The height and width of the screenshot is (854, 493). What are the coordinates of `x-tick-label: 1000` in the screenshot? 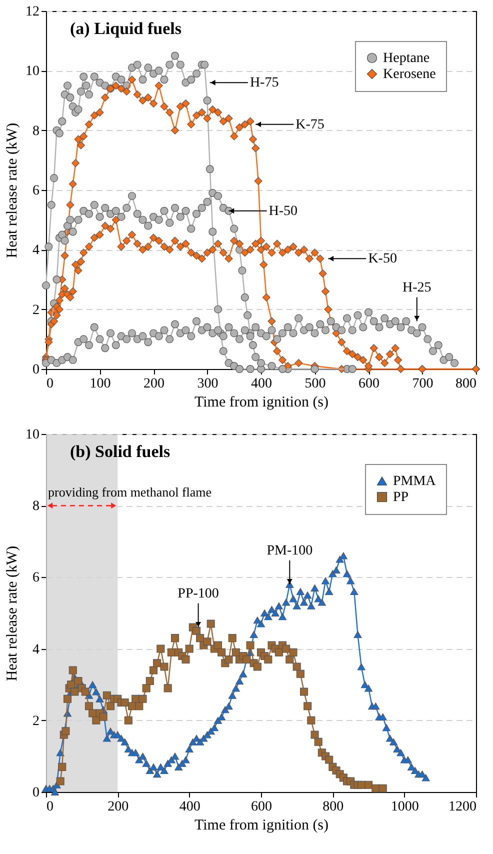 It's located at (404, 807).